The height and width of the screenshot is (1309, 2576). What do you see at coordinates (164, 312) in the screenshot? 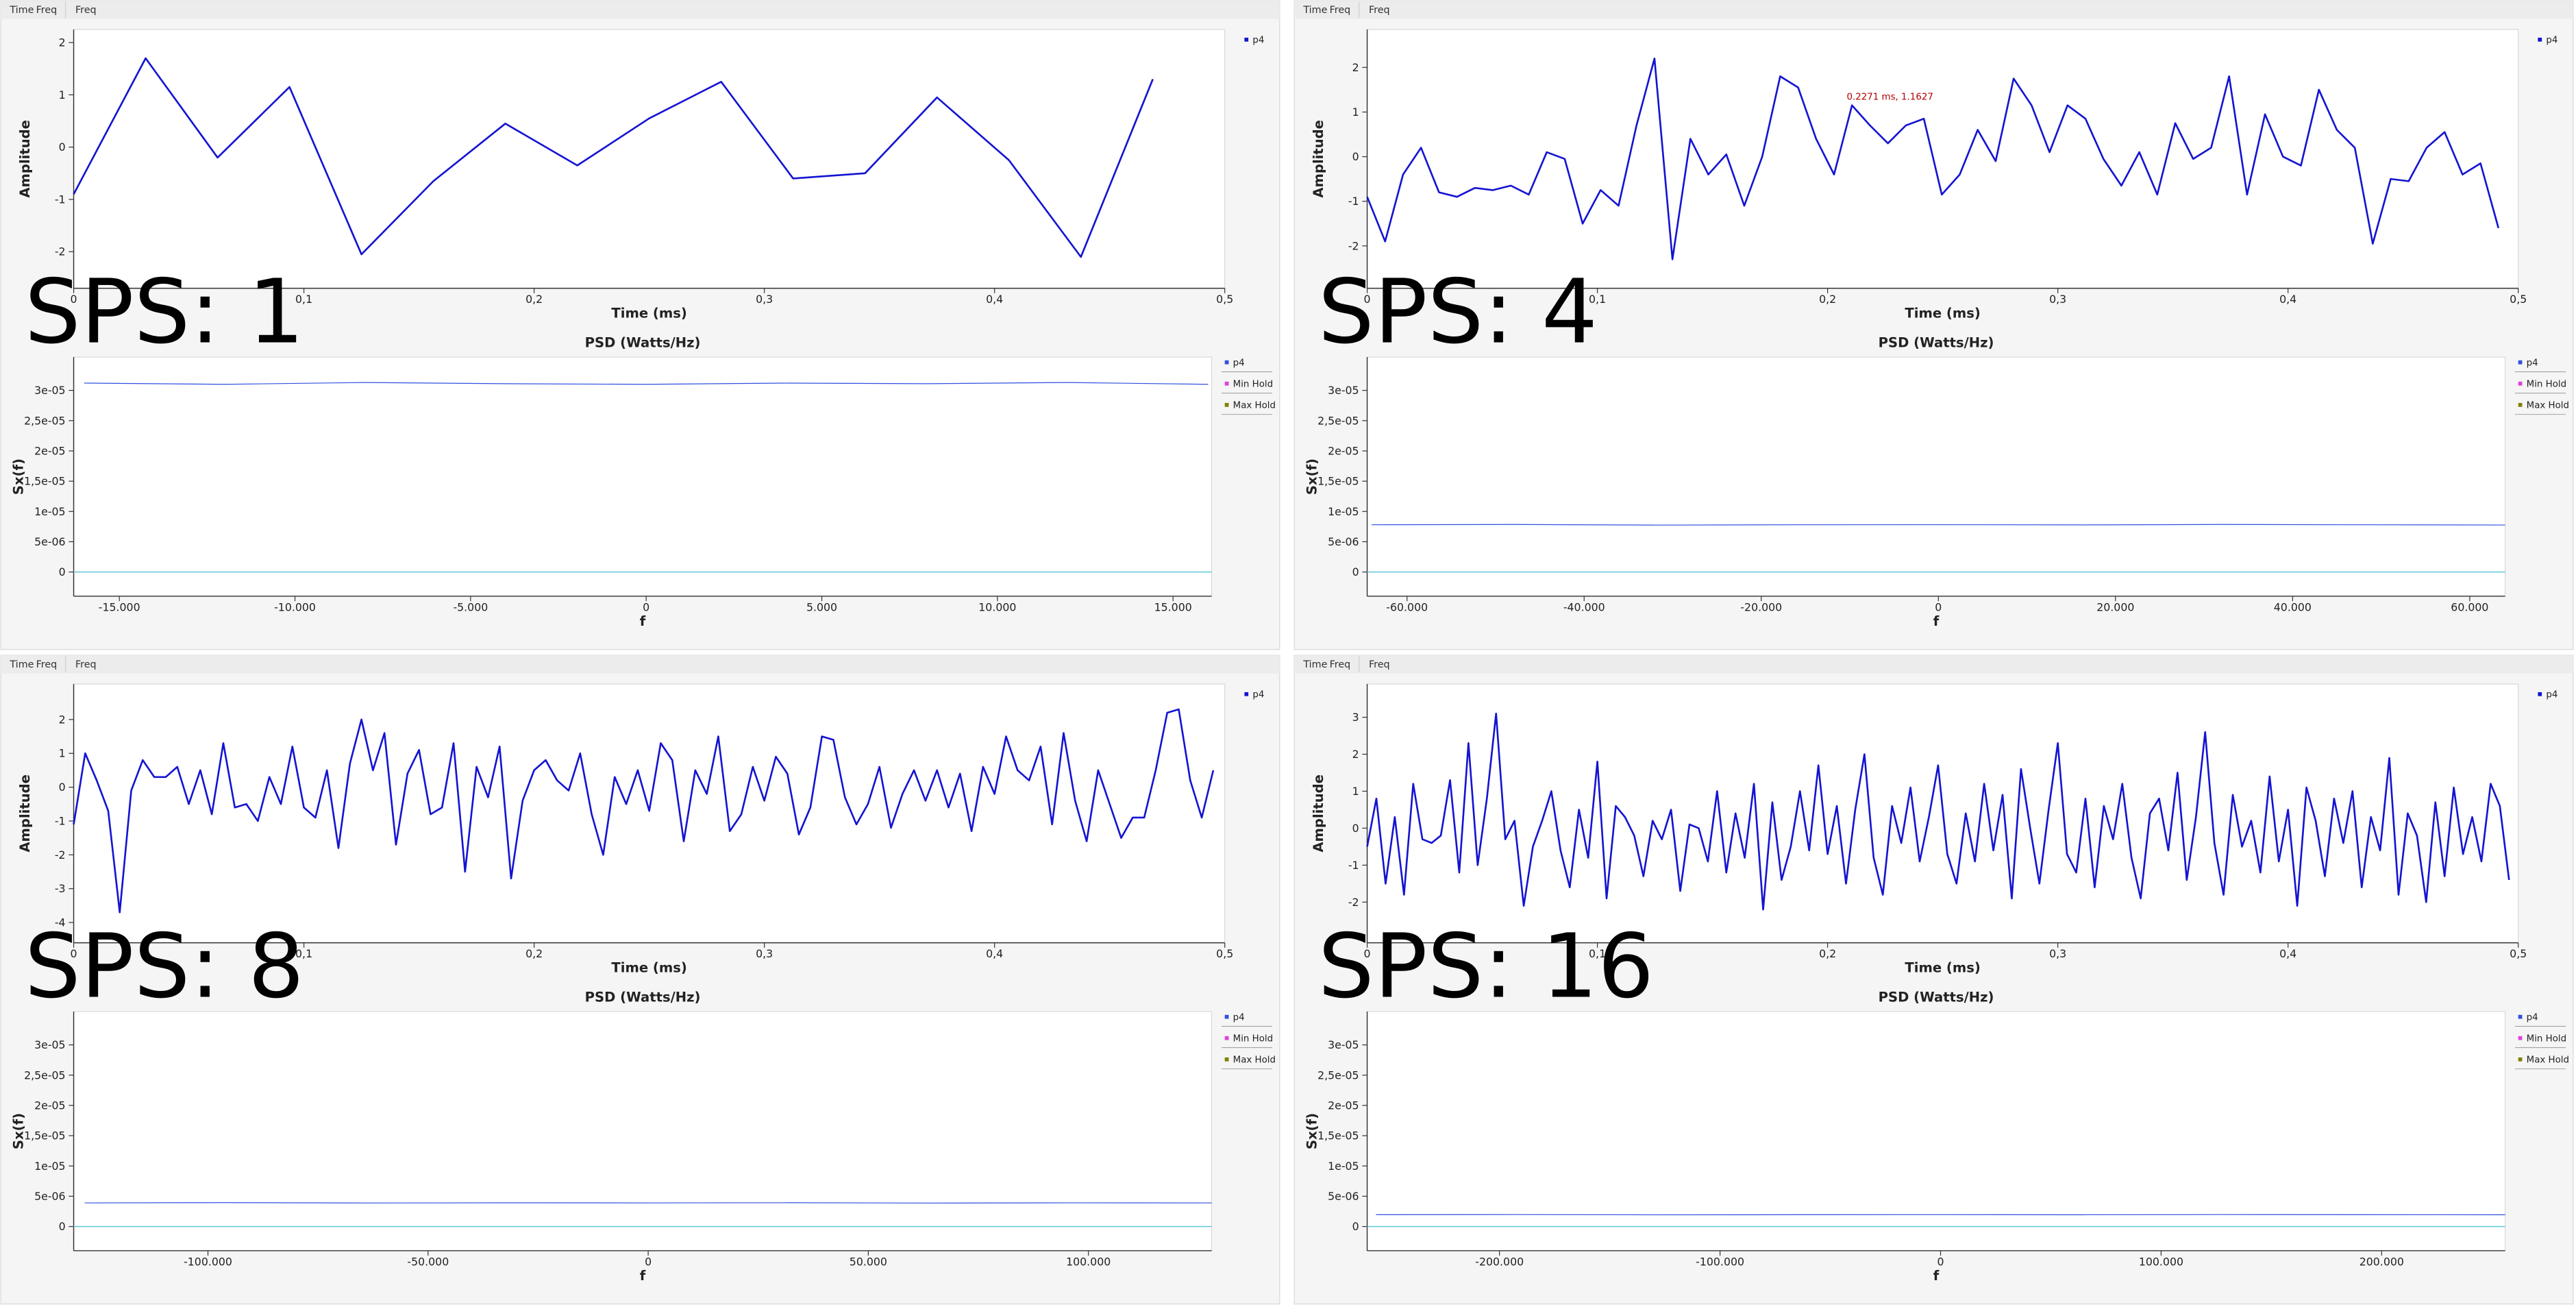
I see `sps-label: SPS: 1` at bounding box center [164, 312].